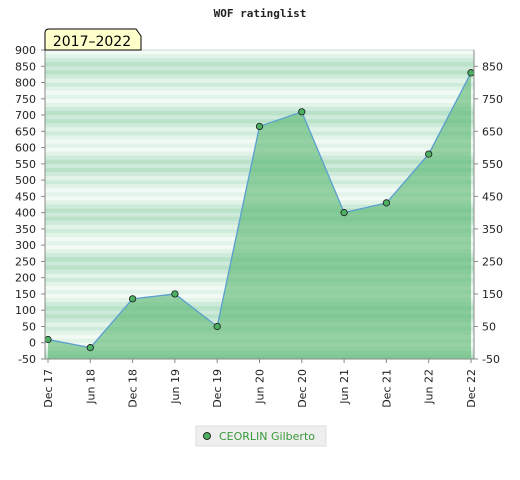 This screenshot has width=520, height=480. Describe the element at coordinates (492, 99) in the screenshot. I see `y-tick-label-right: 750` at that location.